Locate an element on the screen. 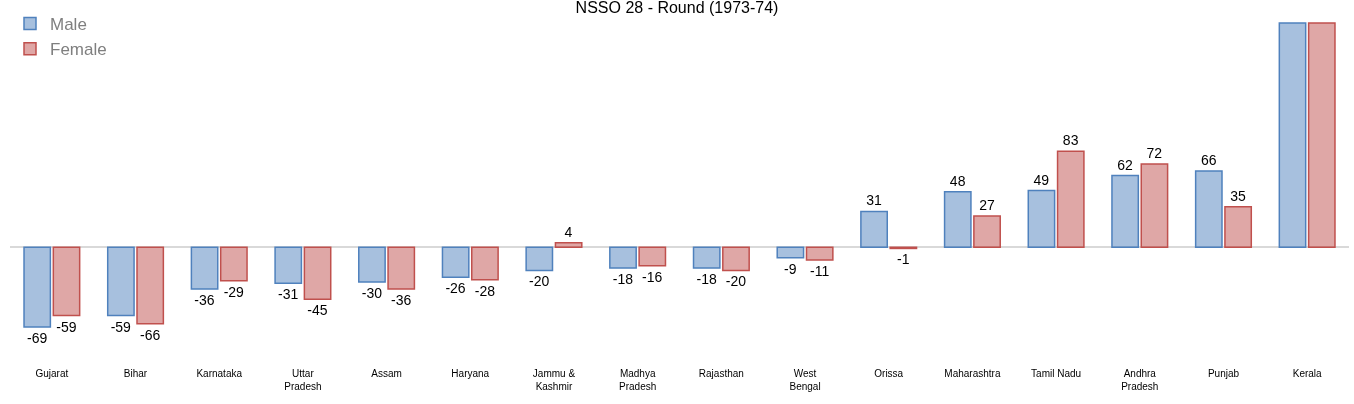 Image resolution: width=1354 pixels, height=404 pixels. data-label: -28 is located at coordinates (485, 290).